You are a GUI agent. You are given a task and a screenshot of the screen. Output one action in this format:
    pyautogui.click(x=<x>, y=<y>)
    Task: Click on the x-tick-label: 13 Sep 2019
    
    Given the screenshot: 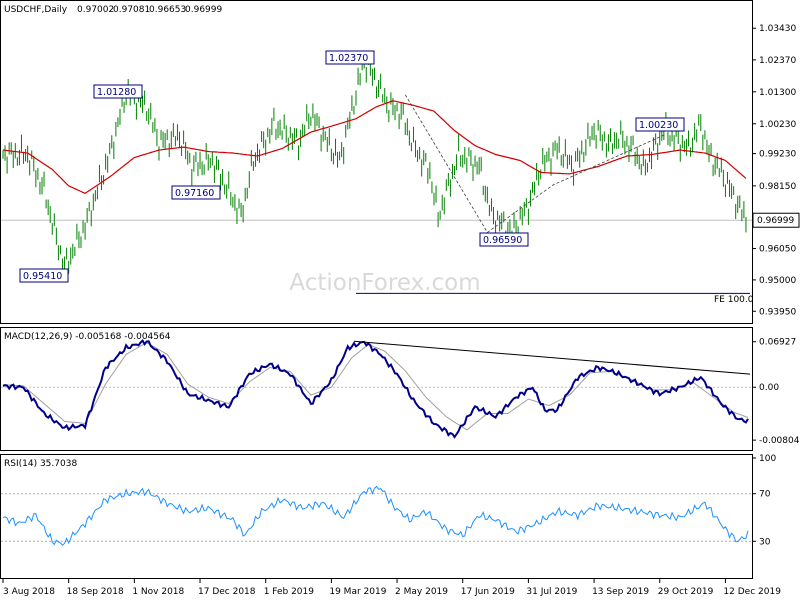 What is the action you would take?
    pyautogui.click(x=620, y=592)
    